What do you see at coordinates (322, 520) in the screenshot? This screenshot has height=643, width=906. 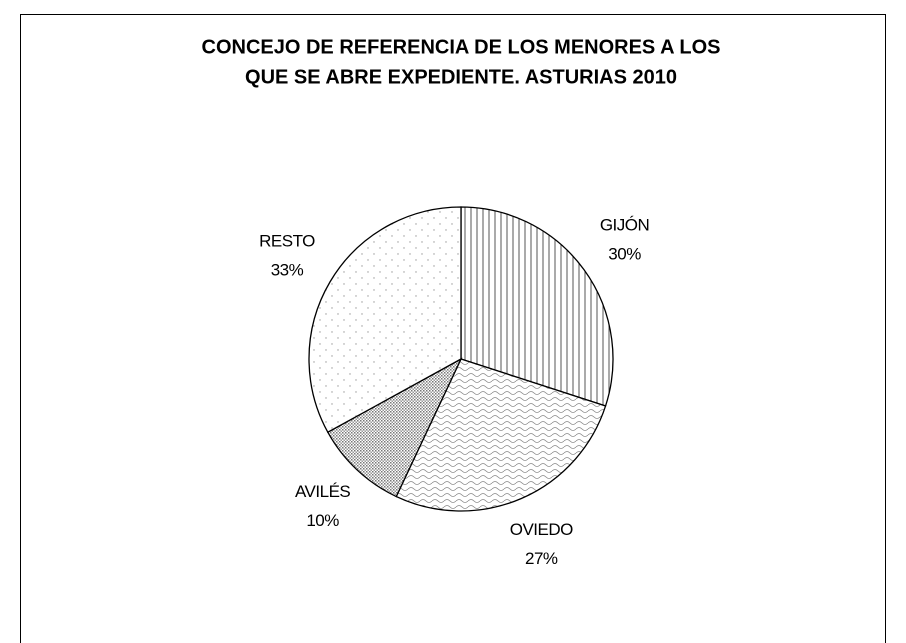 I see `slice-value-label: 10%` at bounding box center [322, 520].